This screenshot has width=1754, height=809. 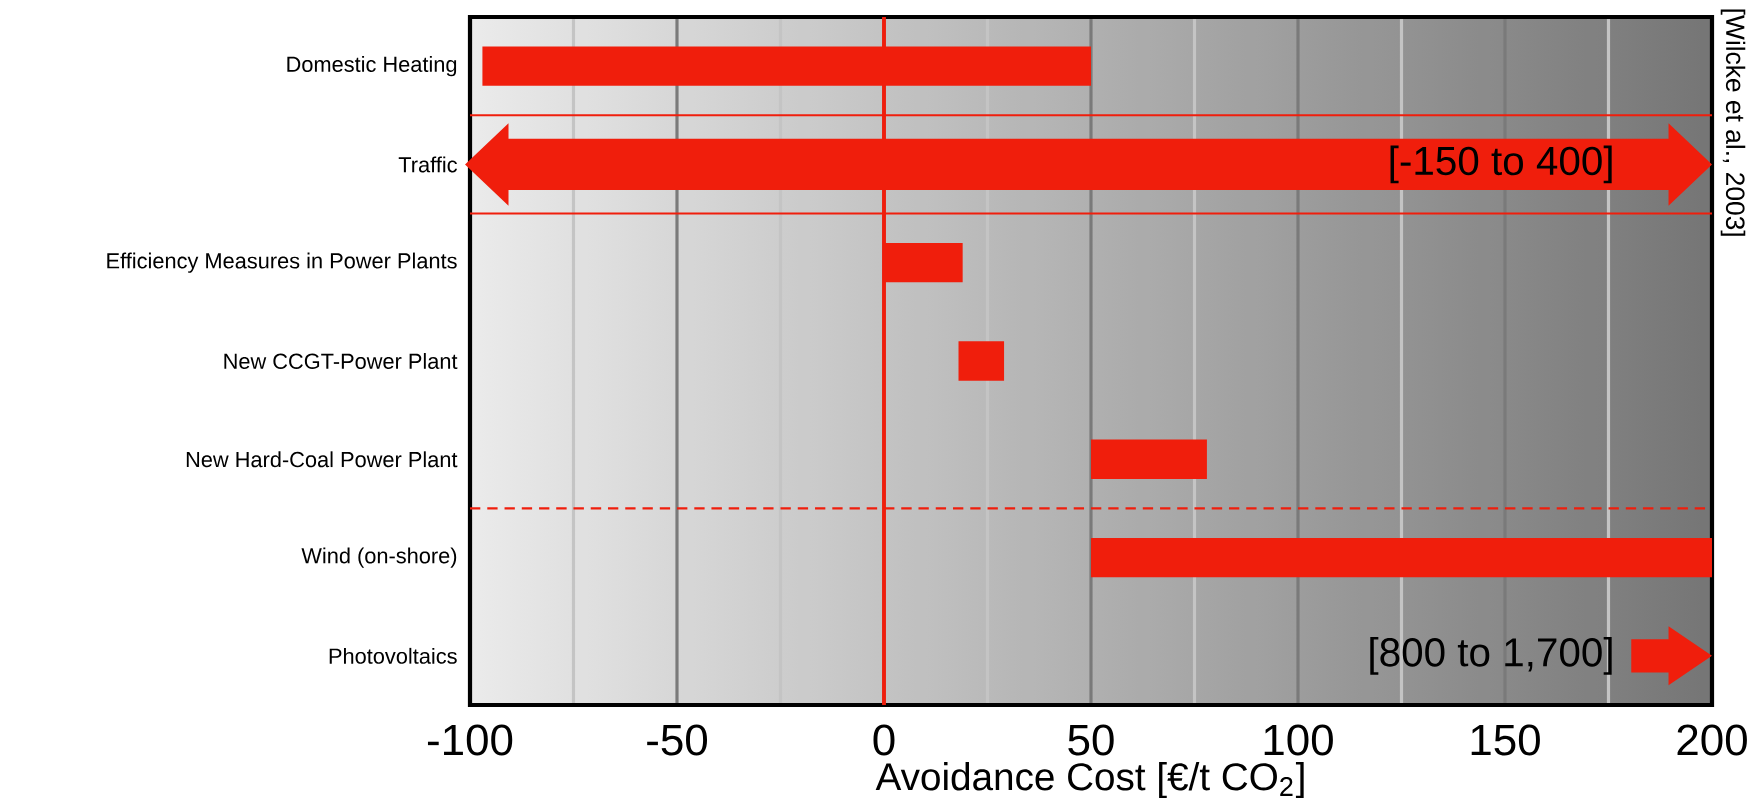 What do you see at coordinates (884, 740) in the screenshot?
I see `x-tick-label: 0` at bounding box center [884, 740].